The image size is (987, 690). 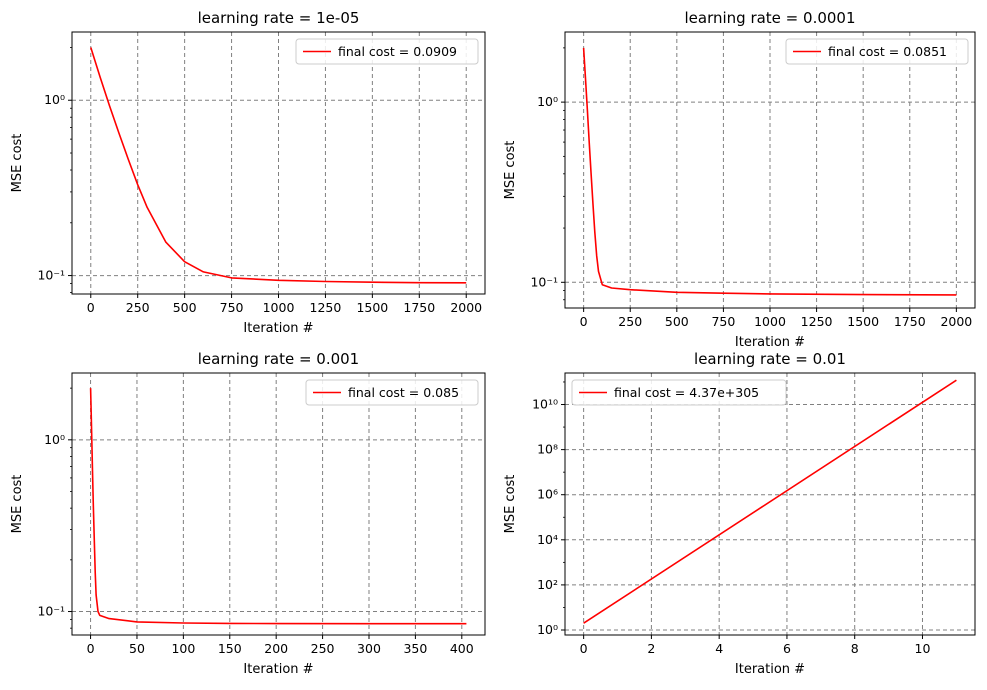 What do you see at coordinates (137, 648) in the screenshot?
I see `x-tick-label: 50` at bounding box center [137, 648].